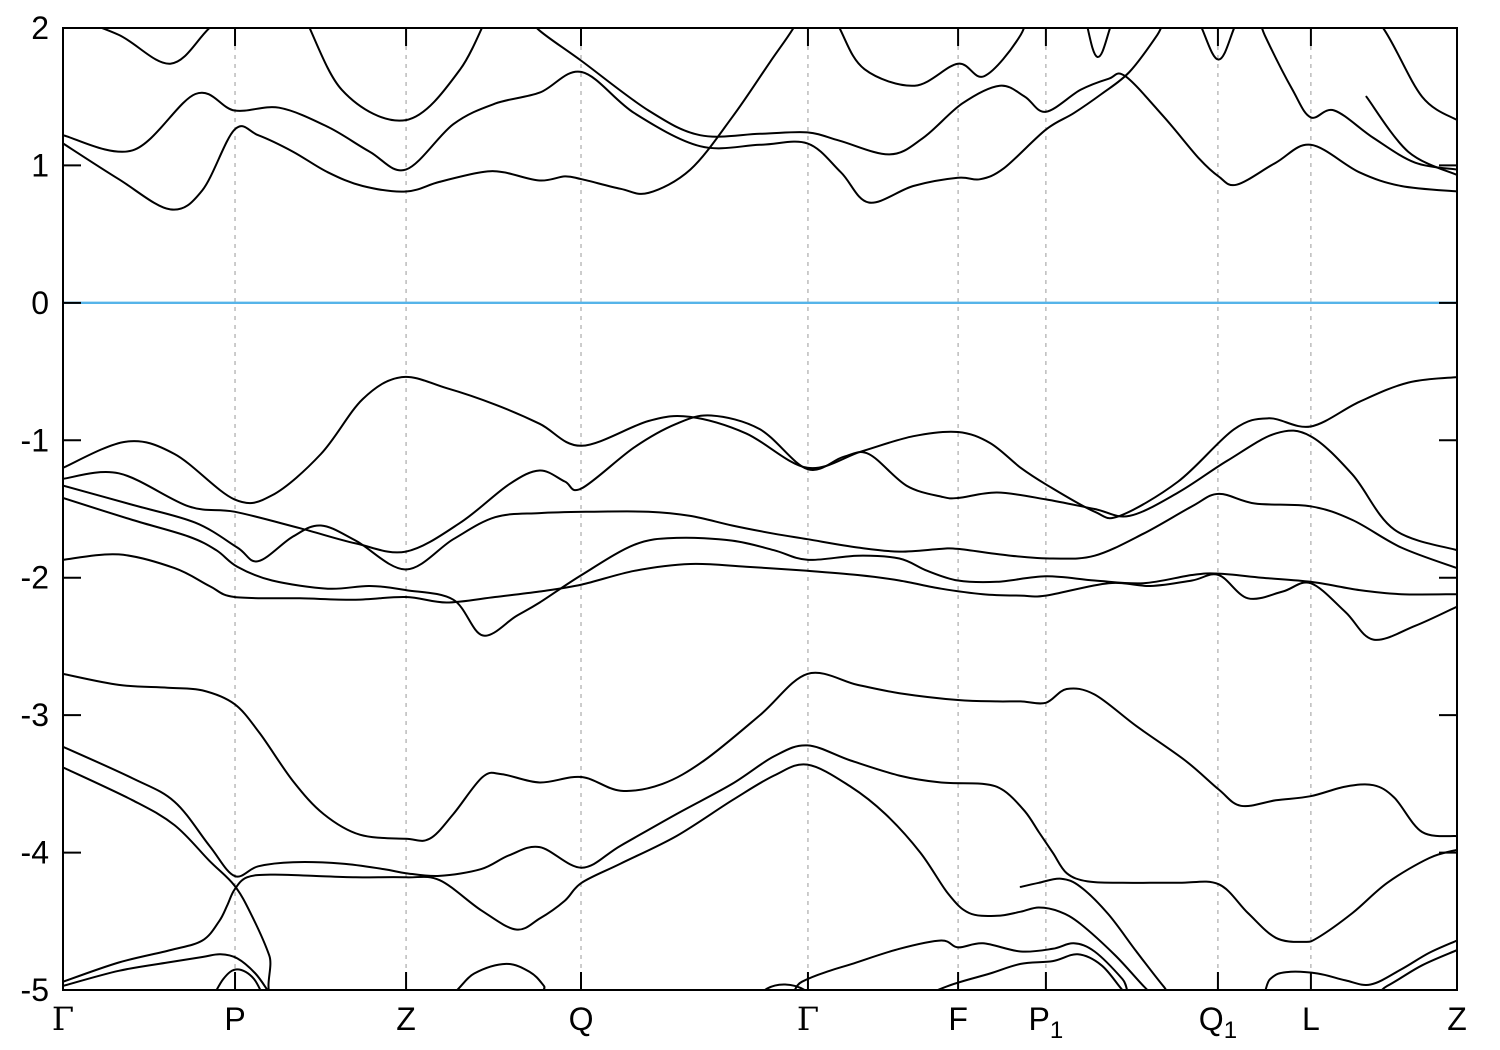 Image resolution: width=1500 pixels, height=1050 pixels. Describe the element at coordinates (40, 303) in the screenshot. I see `y-tick-label: 0` at that location.